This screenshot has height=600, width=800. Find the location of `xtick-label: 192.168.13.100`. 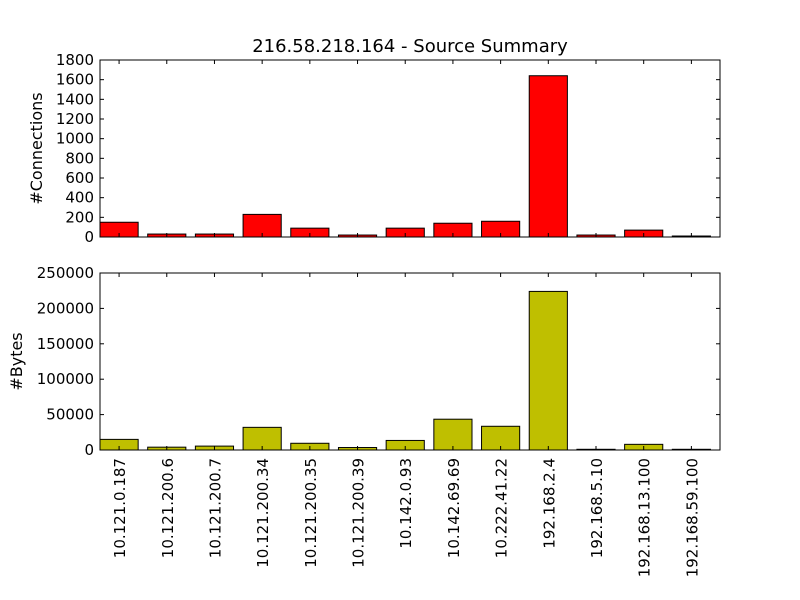

xtick-label: 192.168.13.100 is located at coordinates (645, 517).